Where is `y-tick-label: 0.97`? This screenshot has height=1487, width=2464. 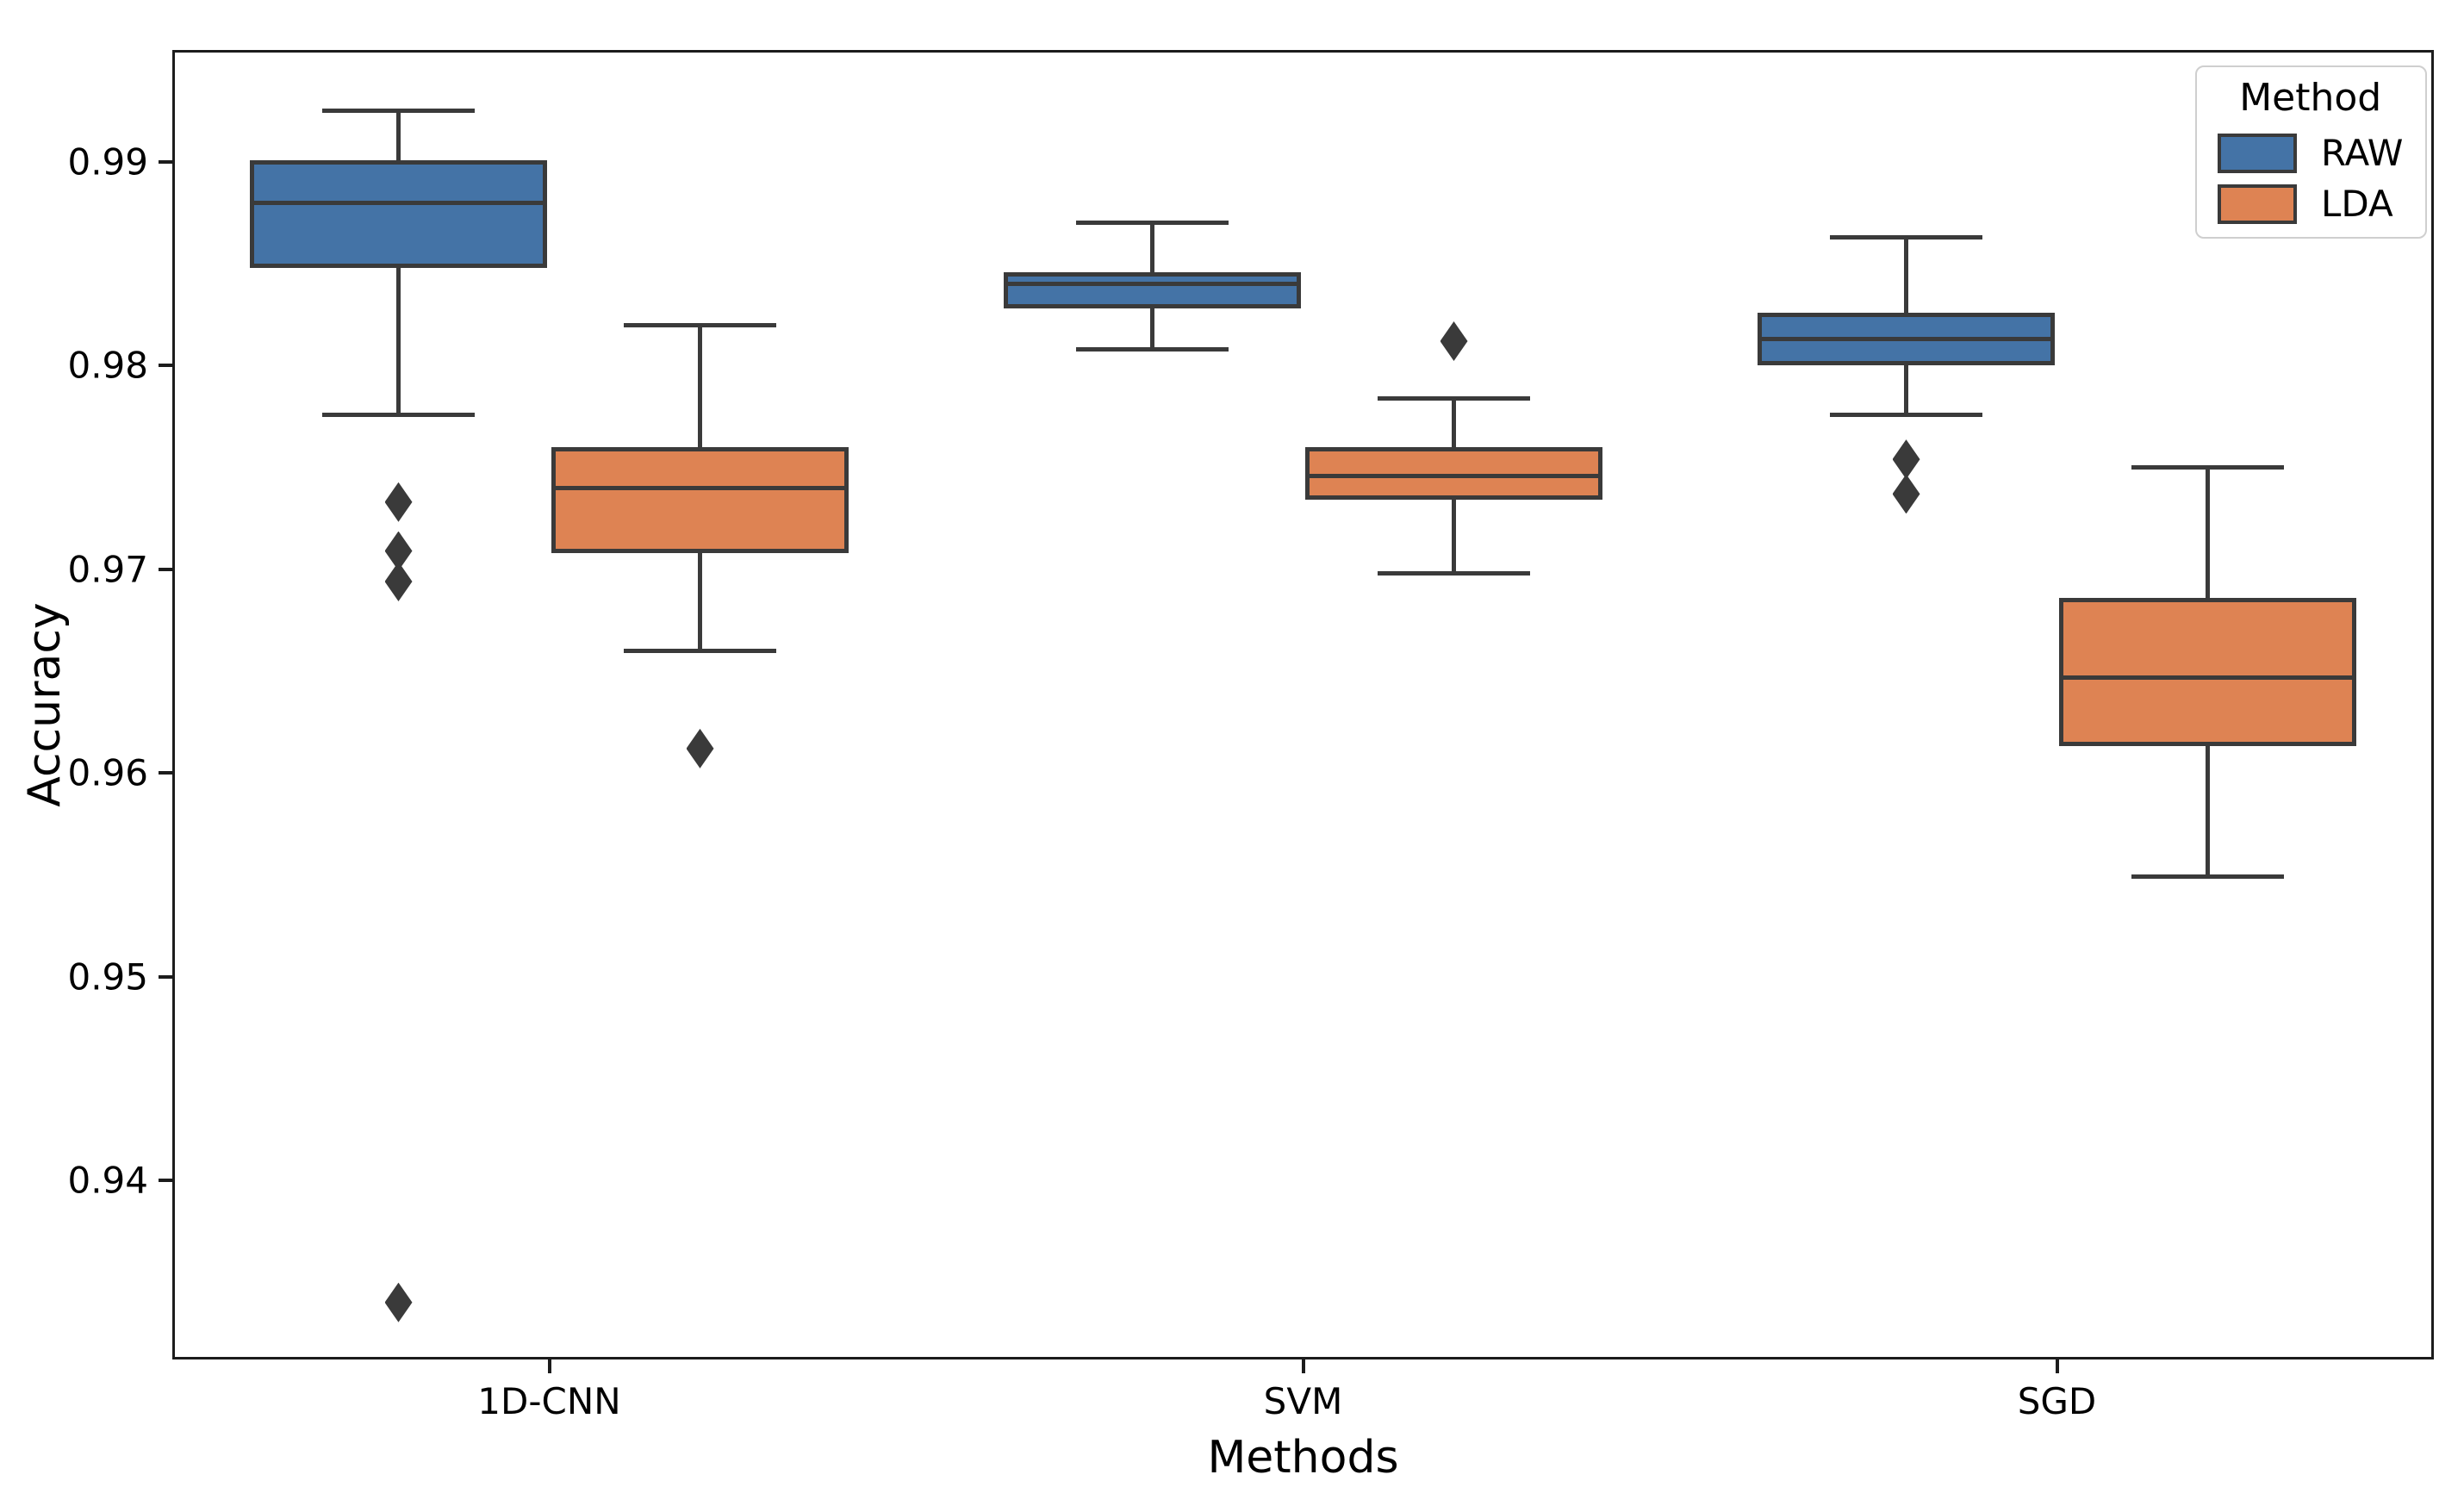
y-tick-label: 0.97 is located at coordinates (108, 569).